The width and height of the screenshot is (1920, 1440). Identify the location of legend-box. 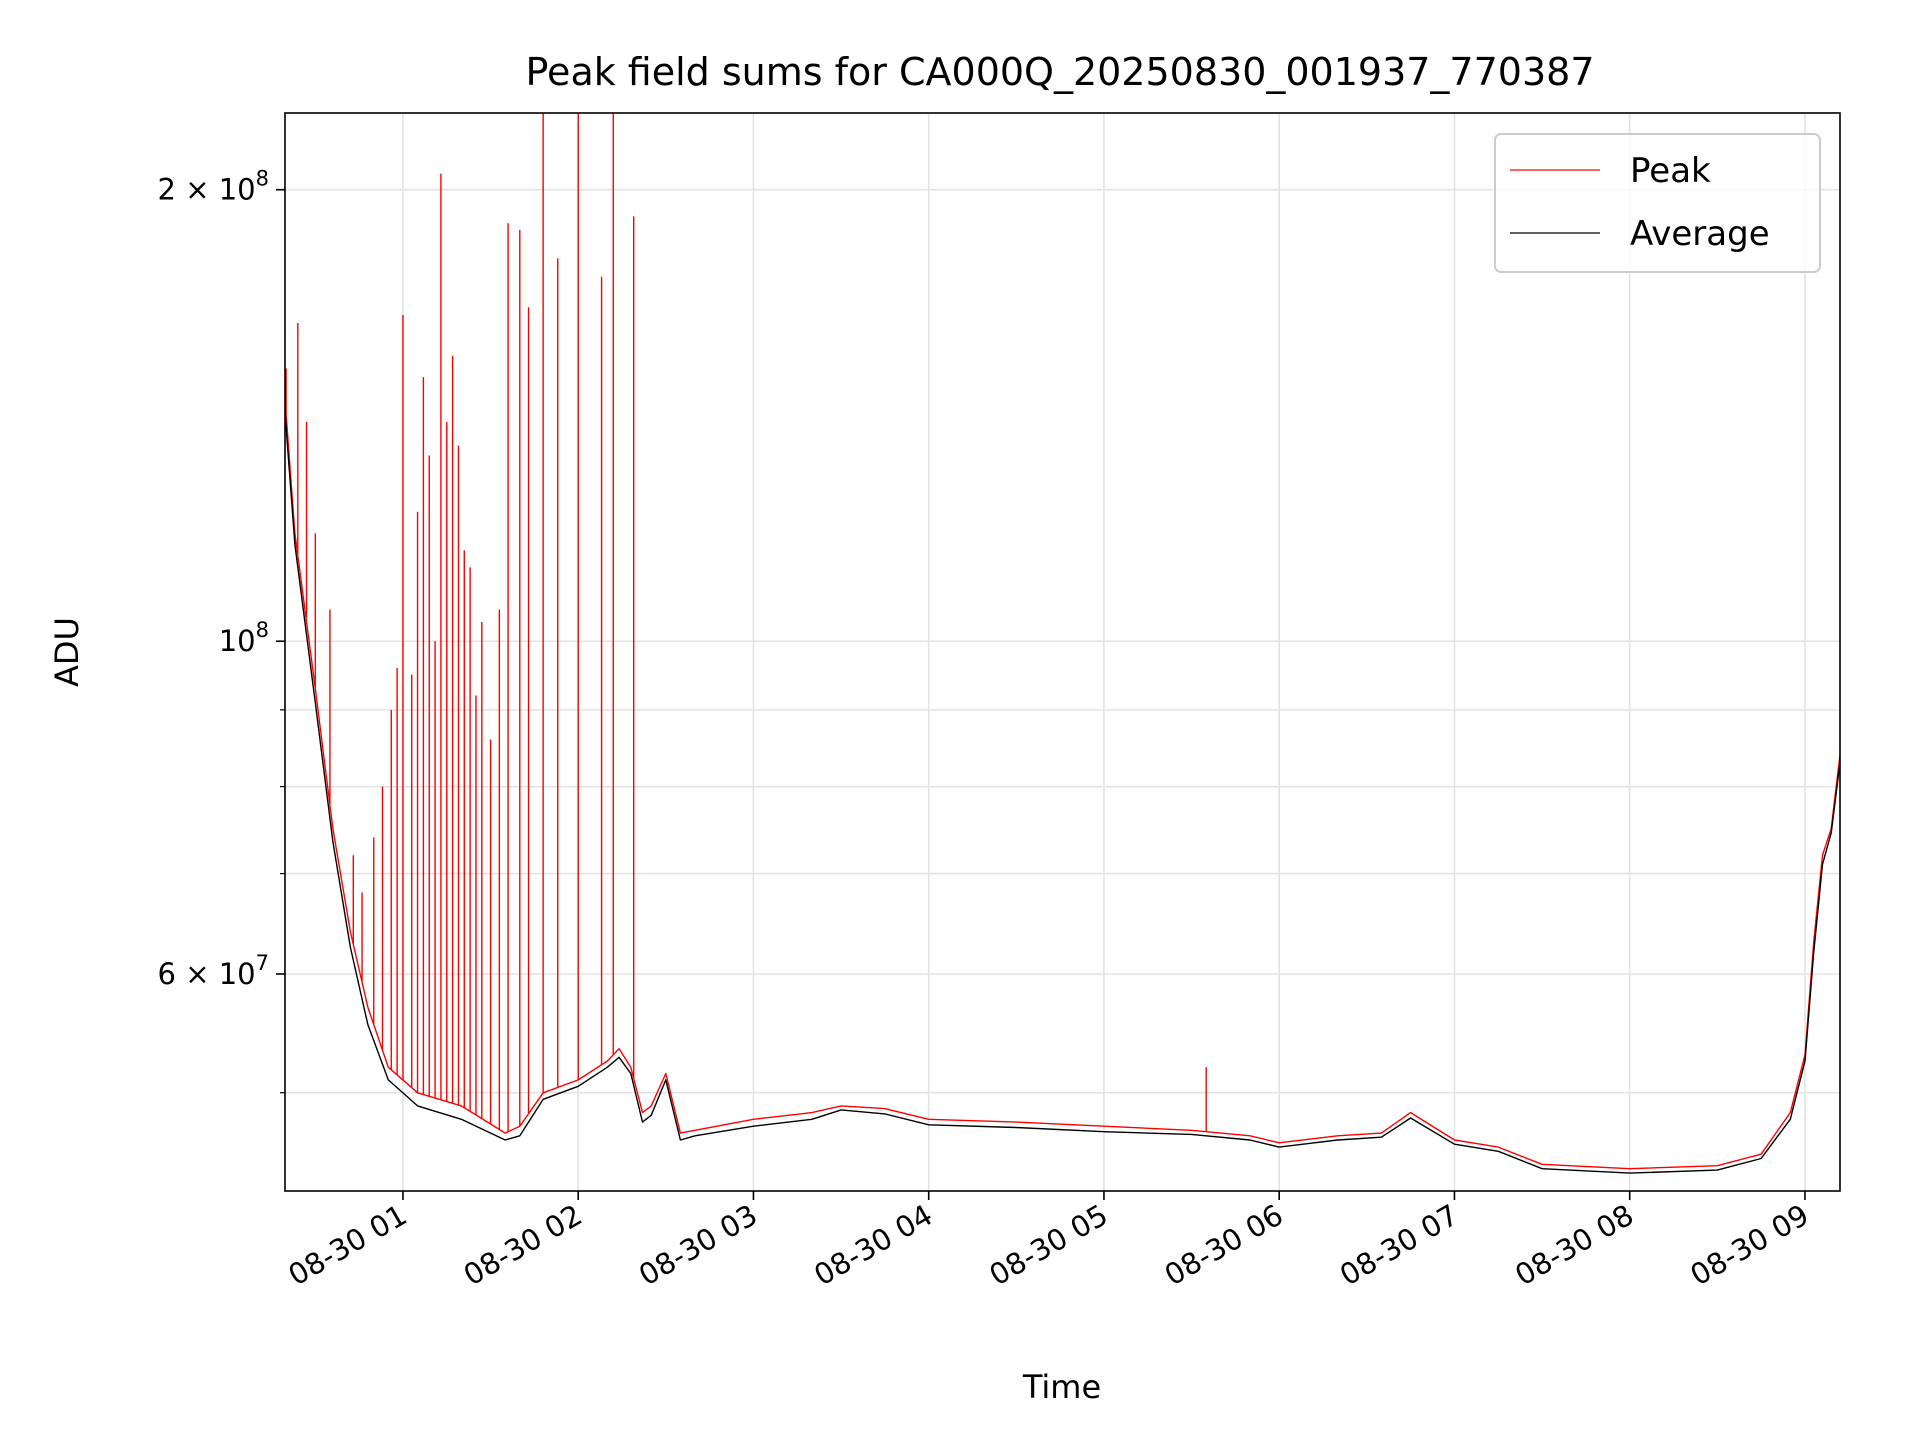
(1657, 203).